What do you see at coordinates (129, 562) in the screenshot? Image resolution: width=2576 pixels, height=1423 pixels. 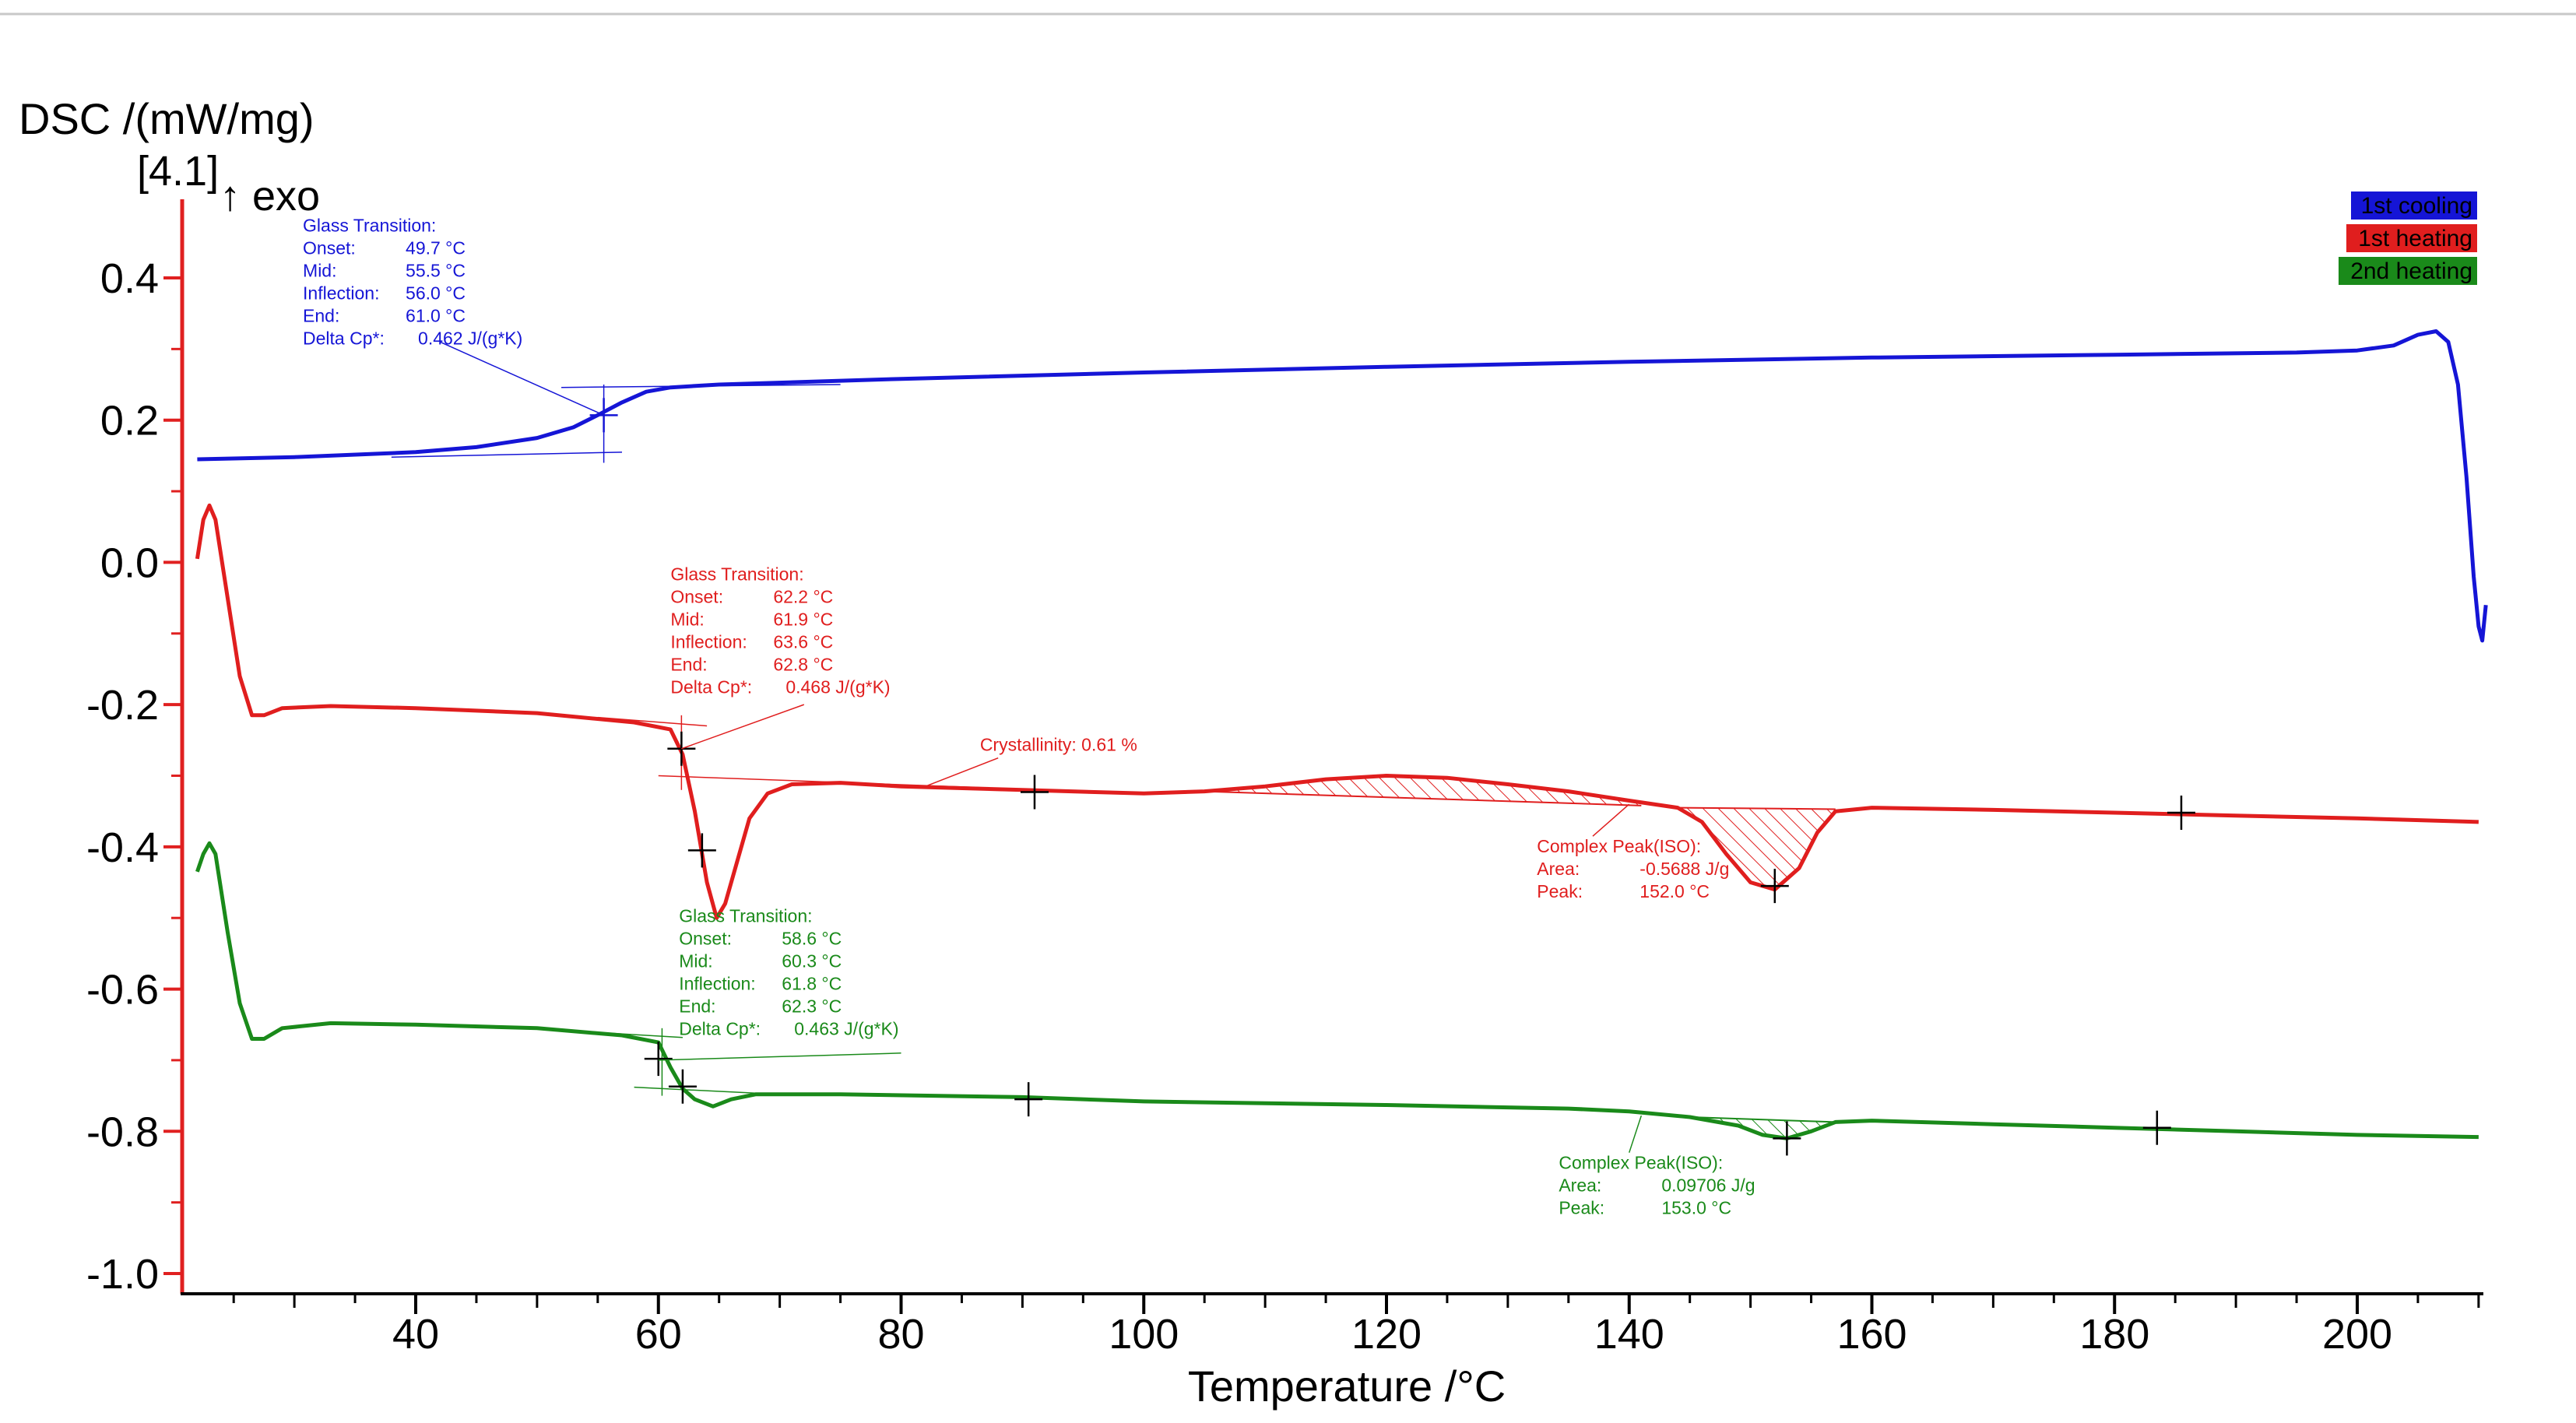 I see `y-tick-label: 0.0` at bounding box center [129, 562].